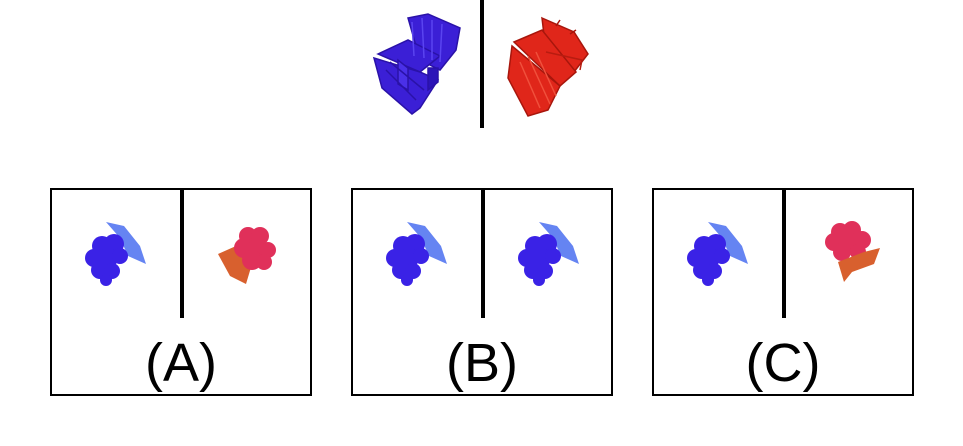  Describe the element at coordinates (482, 363) in the screenshot. I see `option-b-label: (B)` at that location.